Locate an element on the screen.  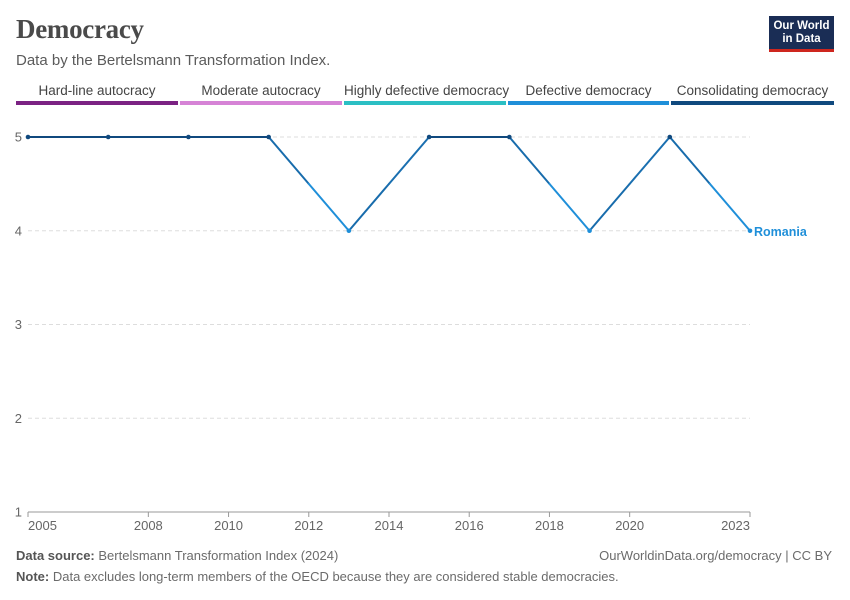
legend-item-hard-line-autocracy: Hard-line autocracy is located at coordinates (97, 94).